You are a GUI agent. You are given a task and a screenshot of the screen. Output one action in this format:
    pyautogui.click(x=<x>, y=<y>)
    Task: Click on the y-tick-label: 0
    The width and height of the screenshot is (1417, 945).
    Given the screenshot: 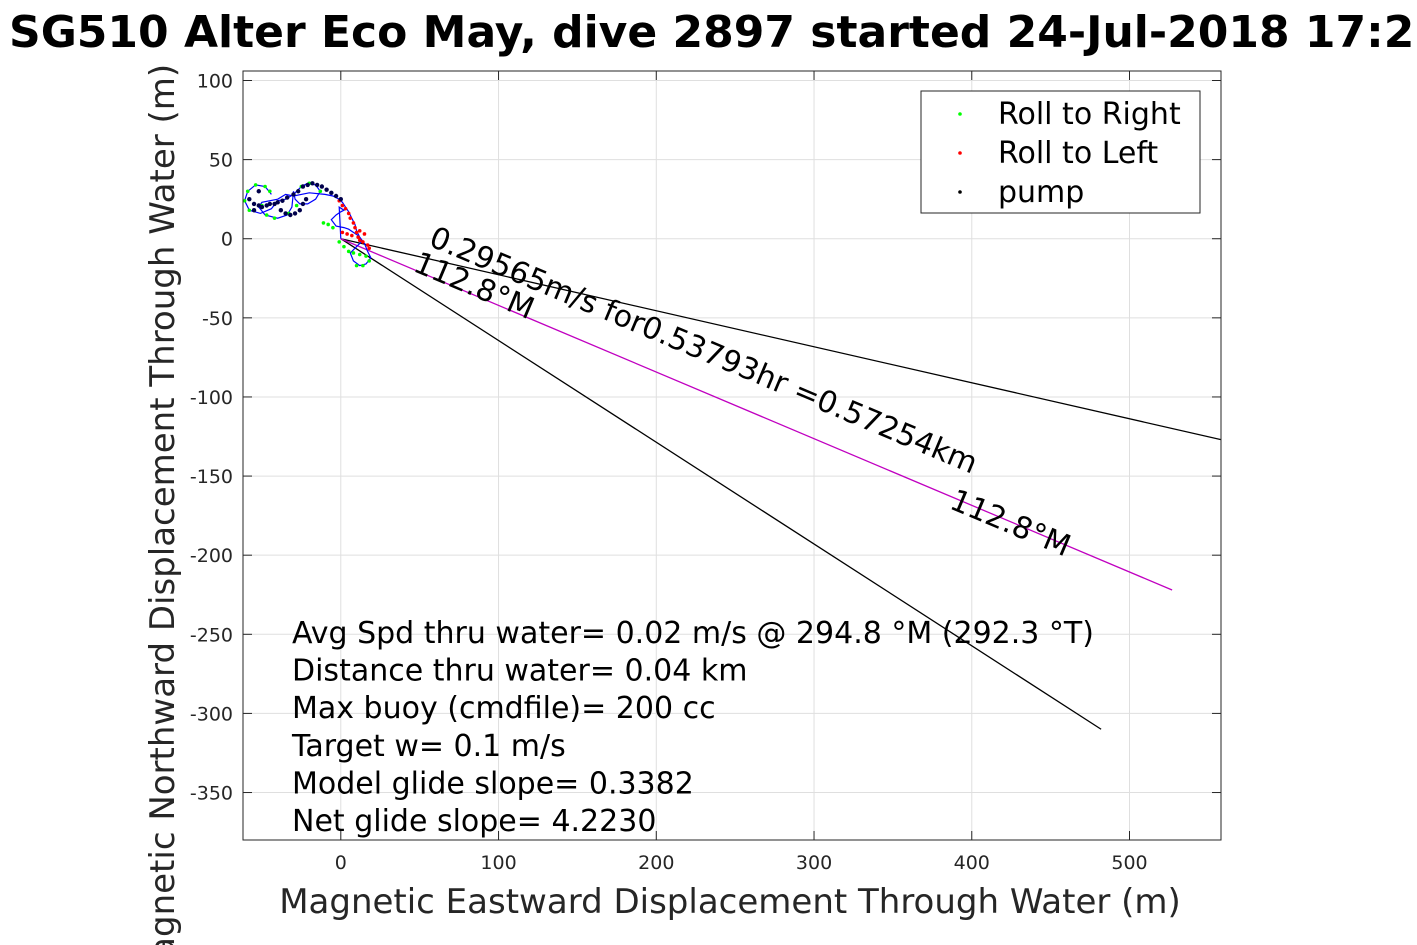 What is the action you would take?
    pyautogui.click(x=227, y=240)
    